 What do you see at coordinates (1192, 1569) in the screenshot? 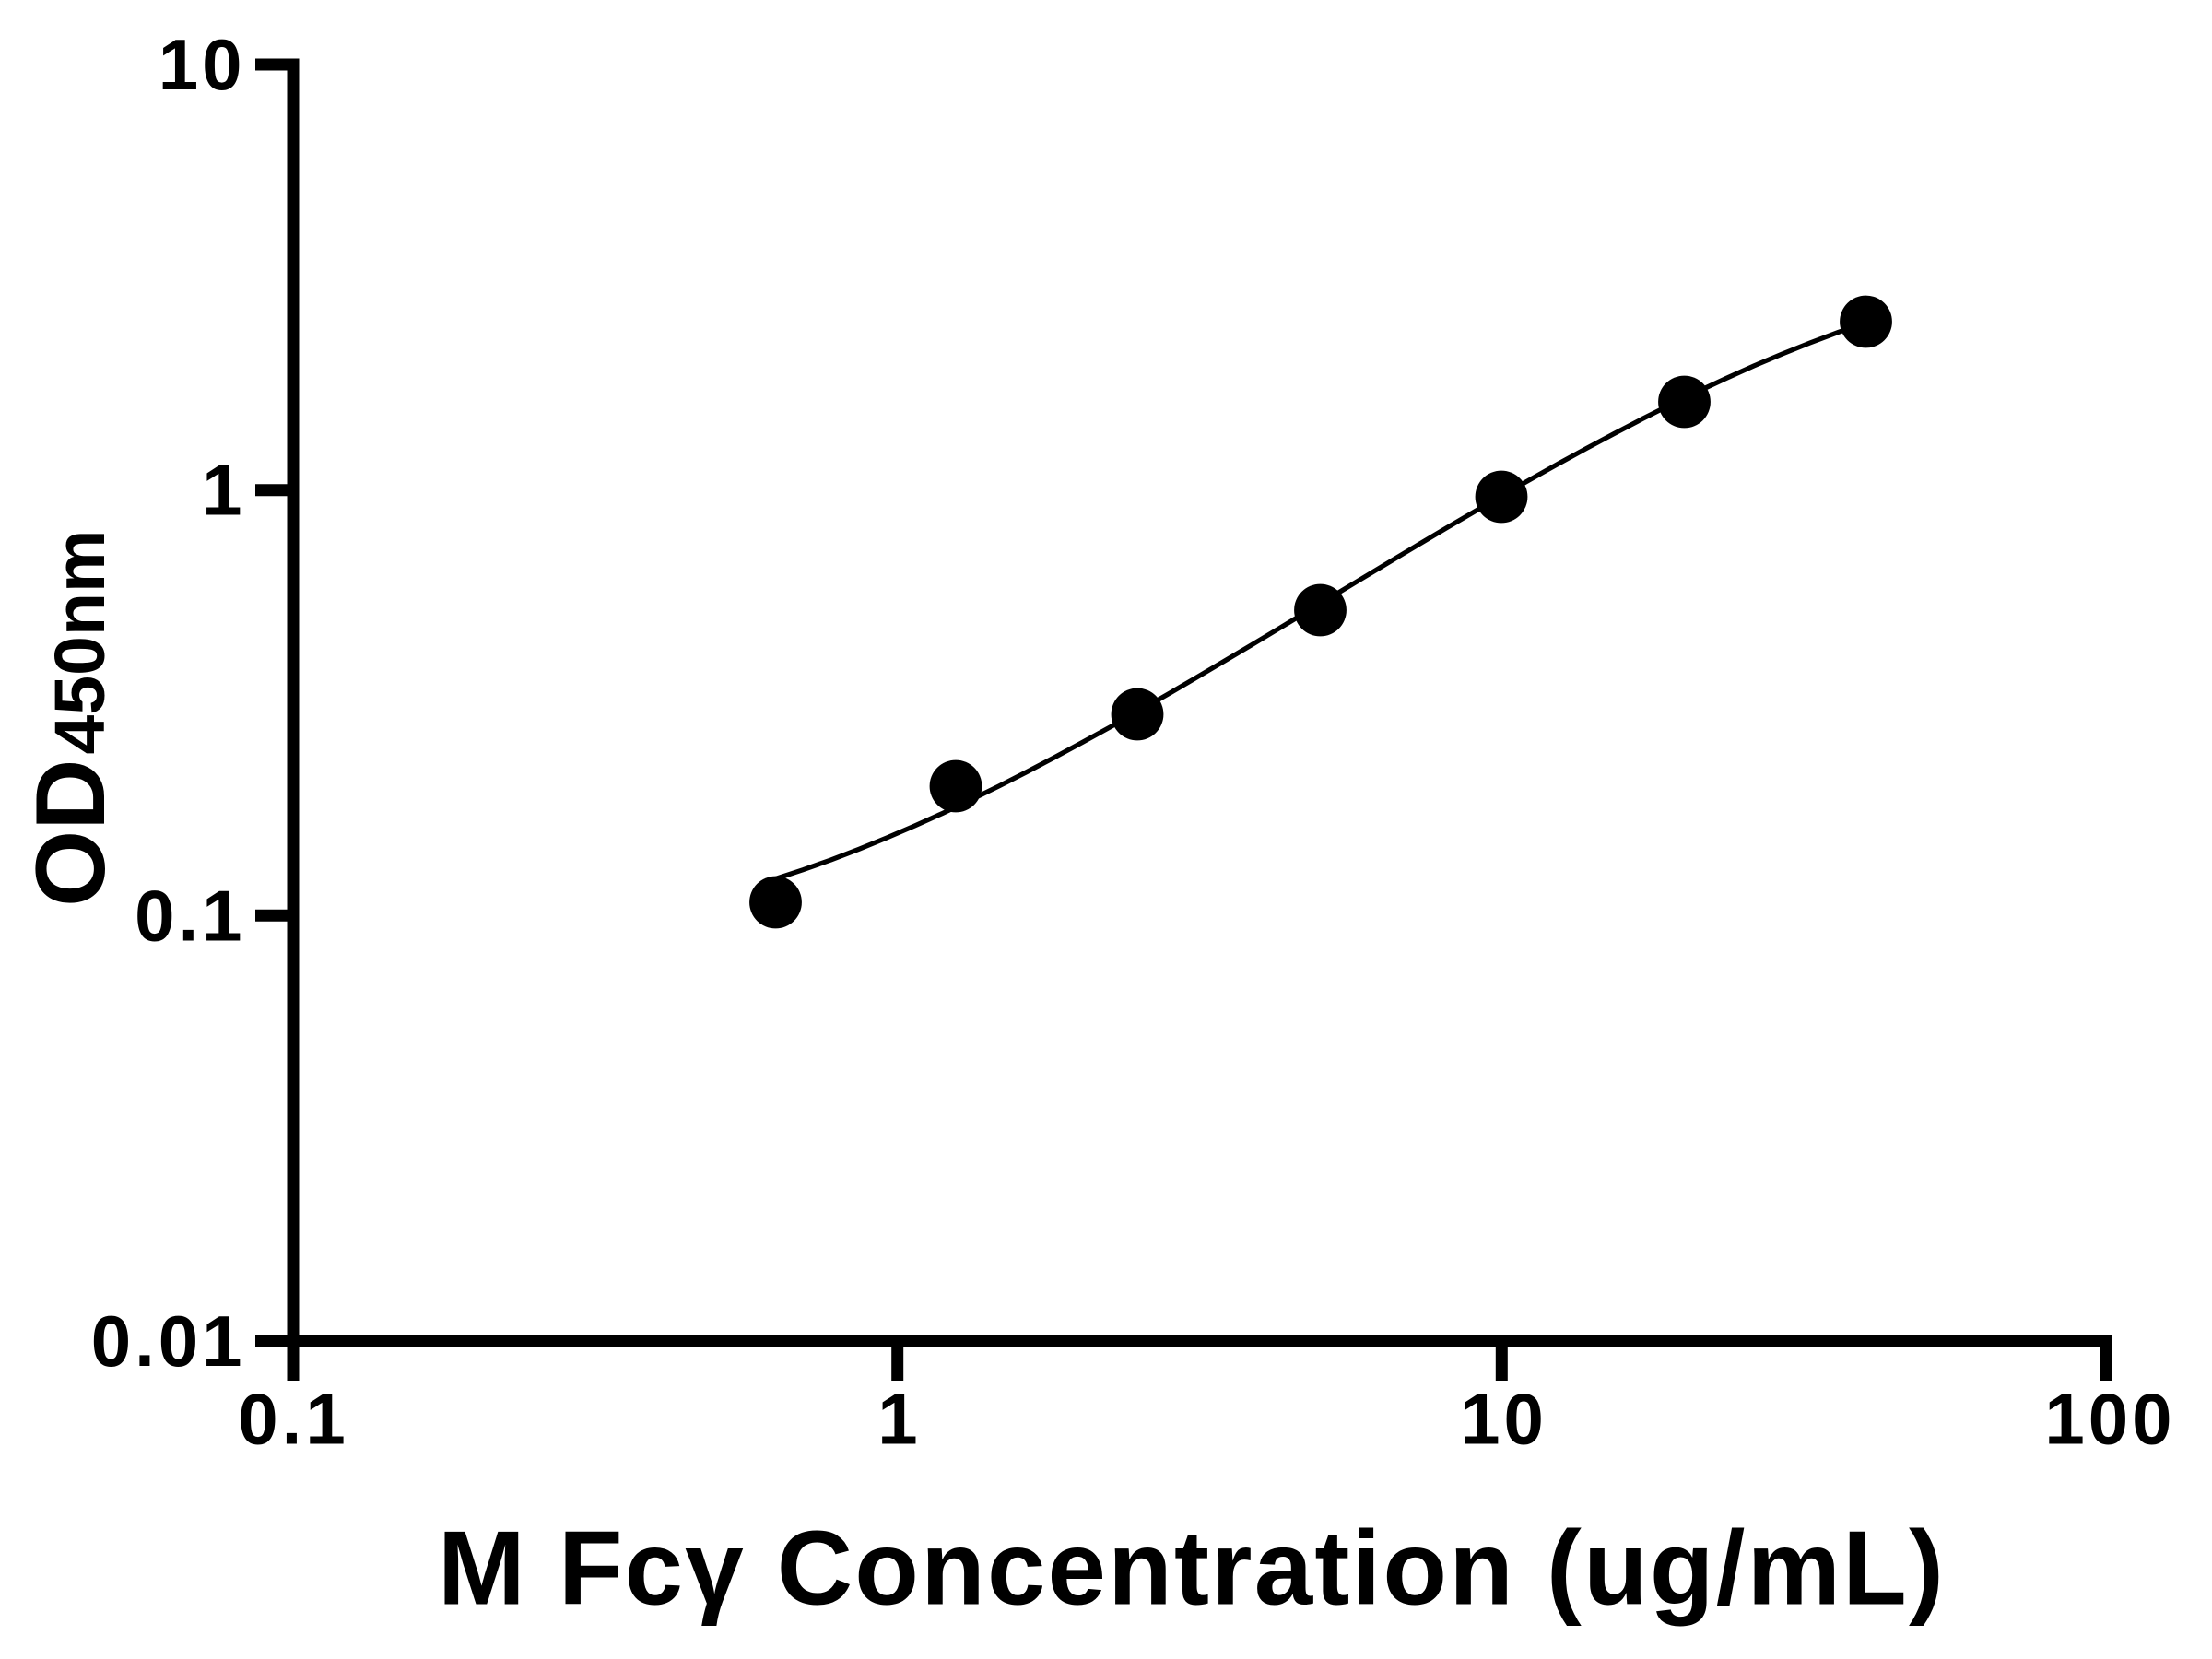
I see `svg-text: M Fcγ Concentration (ug/mL)` at bounding box center [1192, 1569].